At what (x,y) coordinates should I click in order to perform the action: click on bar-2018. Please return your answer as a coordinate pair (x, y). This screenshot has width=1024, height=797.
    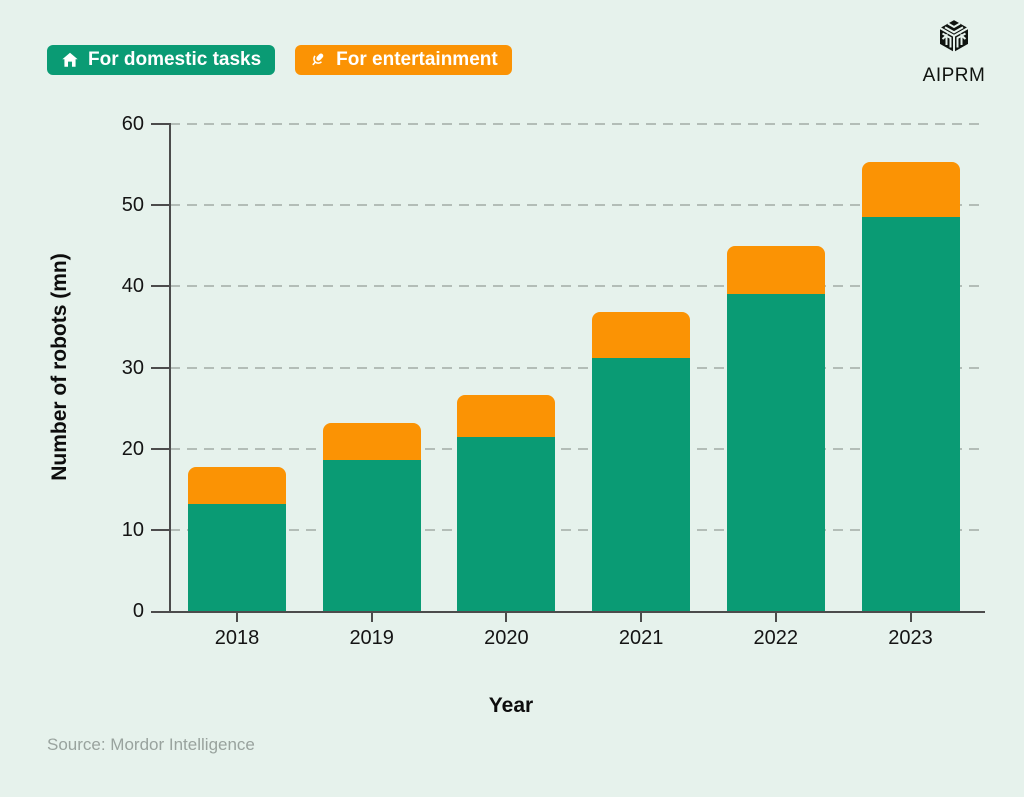
    Looking at the image, I should click on (237, 539).